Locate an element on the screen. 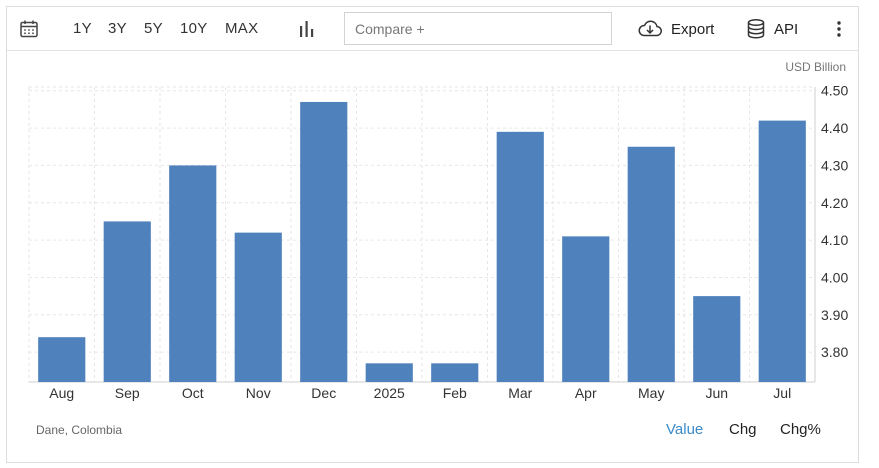  cloud-download-icon is located at coordinates (650, 28).